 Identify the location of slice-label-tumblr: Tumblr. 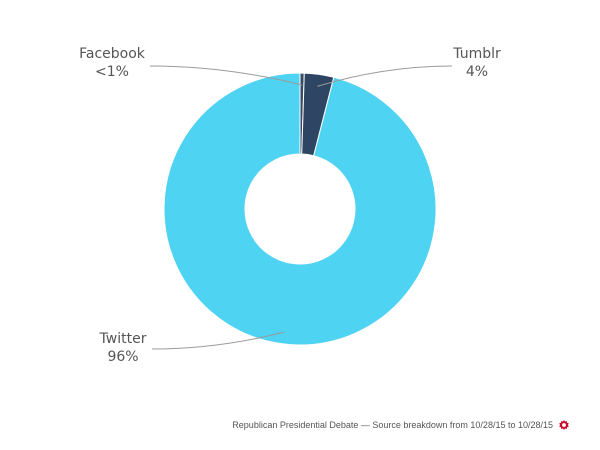
(476, 54).